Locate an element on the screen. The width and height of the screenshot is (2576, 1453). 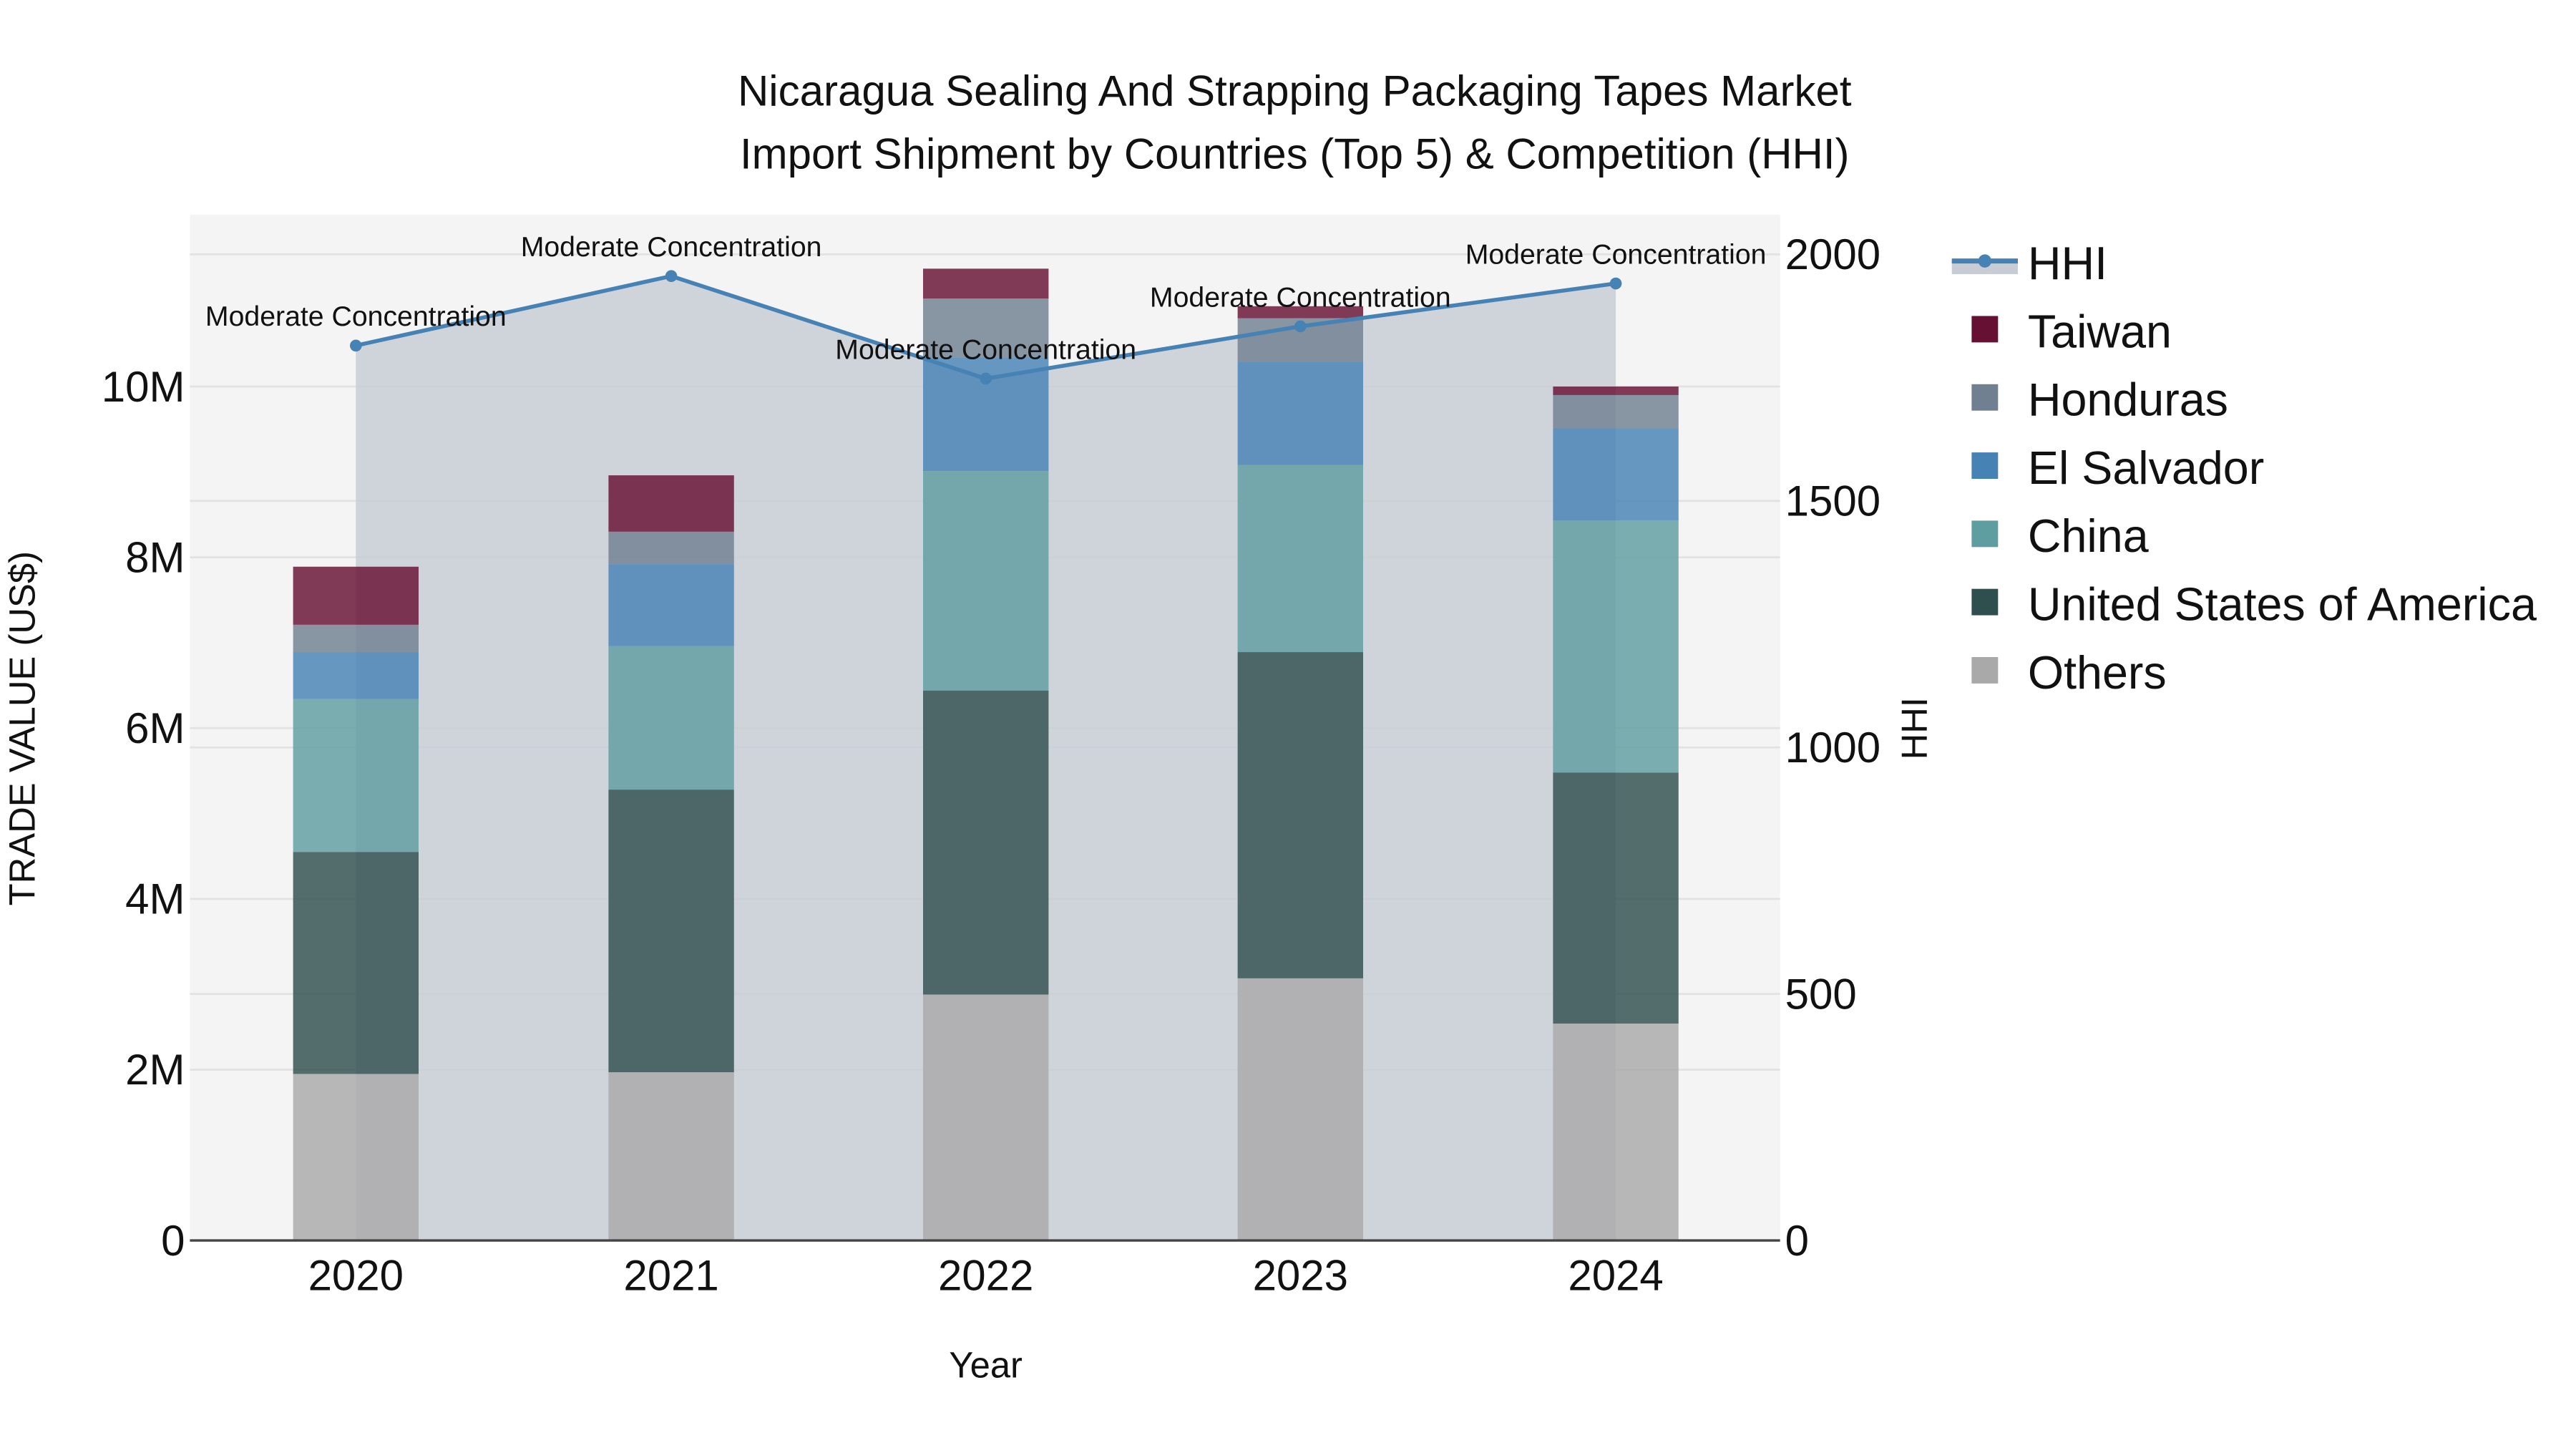
legend-item-honduras: Honduras is located at coordinates (2099, 400).